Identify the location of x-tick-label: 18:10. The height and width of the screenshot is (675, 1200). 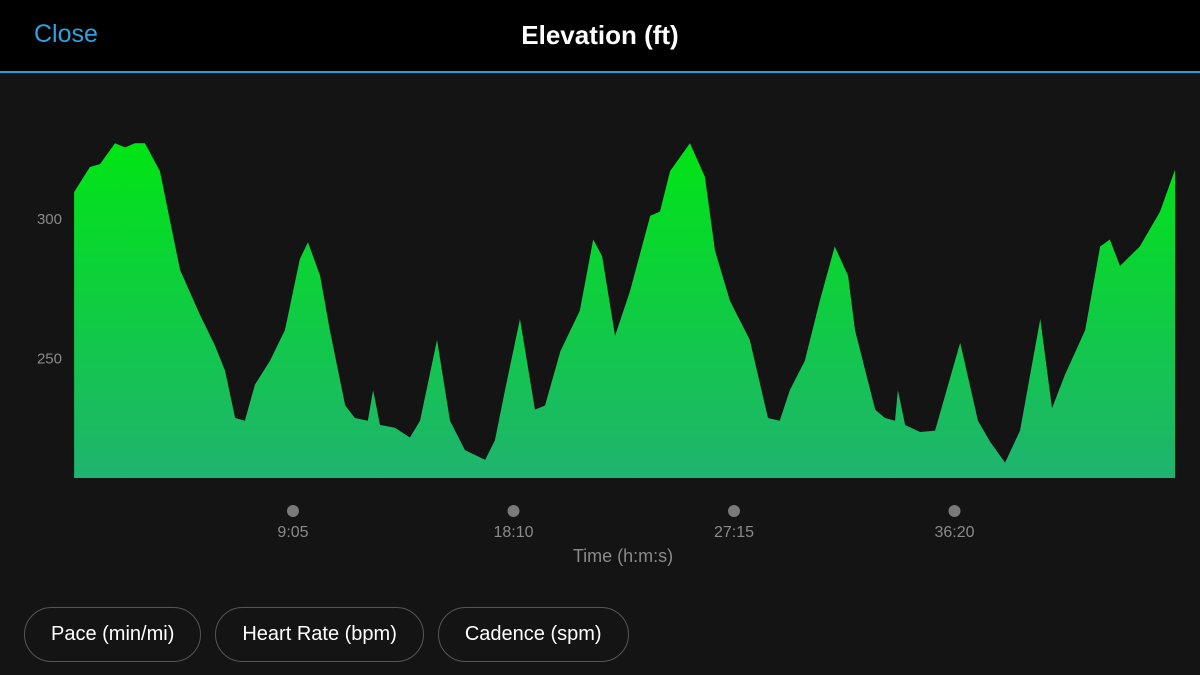
(513, 532).